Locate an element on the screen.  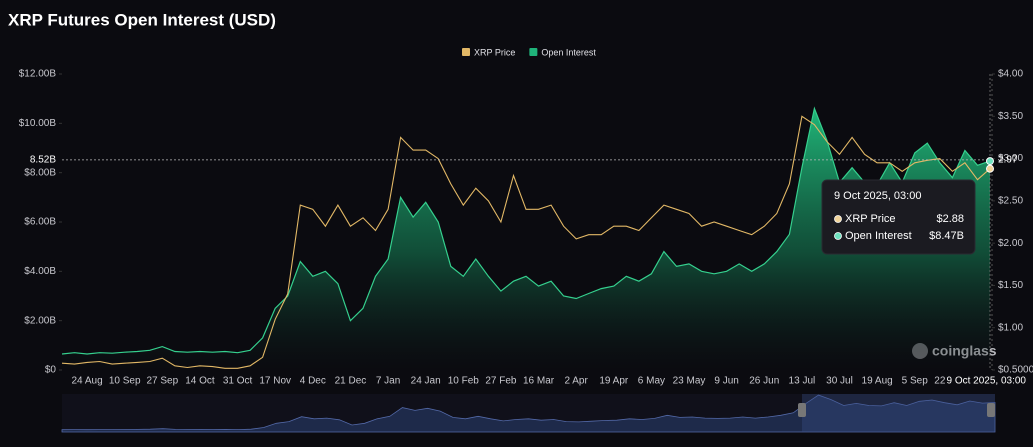
tooltip-value: $2.88 is located at coordinates (950, 219).